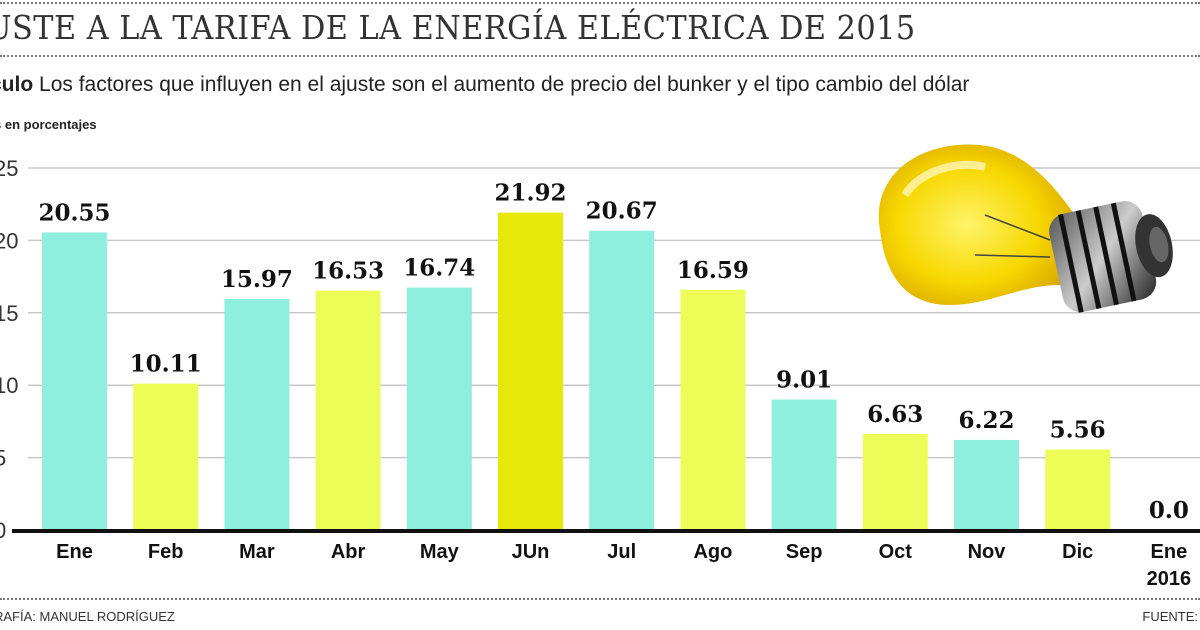 The height and width of the screenshot is (630, 1200). What do you see at coordinates (600, 3) in the screenshot?
I see `top-divider` at bounding box center [600, 3].